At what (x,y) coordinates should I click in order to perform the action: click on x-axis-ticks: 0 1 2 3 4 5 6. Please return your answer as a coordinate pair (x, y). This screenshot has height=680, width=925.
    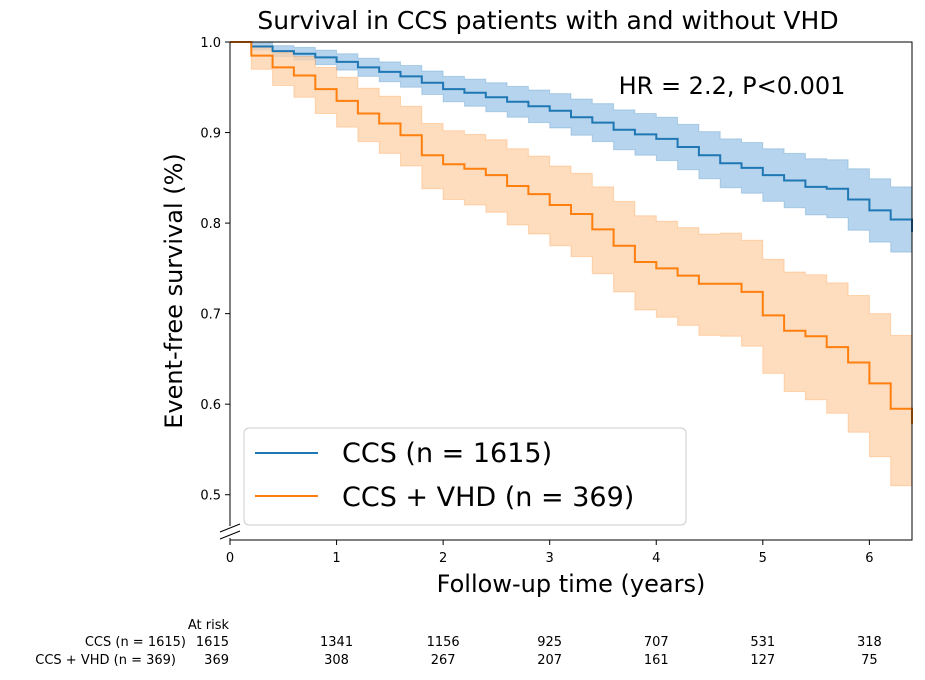
    Looking at the image, I should click on (550, 553).